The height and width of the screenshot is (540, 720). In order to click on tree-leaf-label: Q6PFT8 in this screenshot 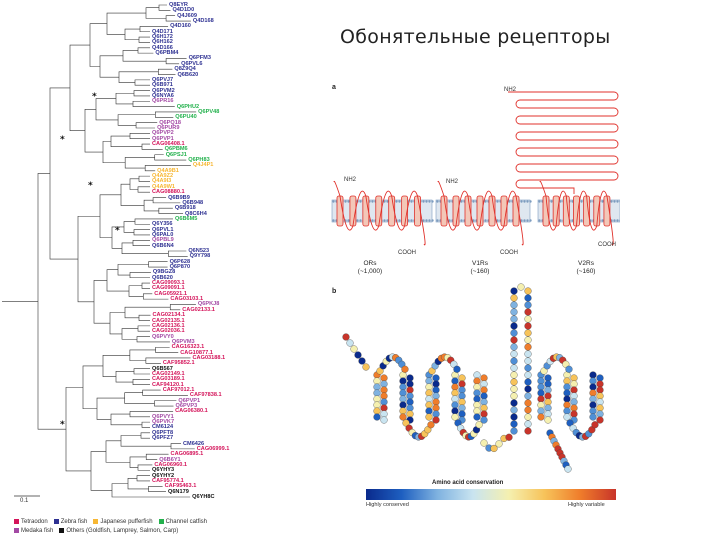, I will do `click(163, 432)`.